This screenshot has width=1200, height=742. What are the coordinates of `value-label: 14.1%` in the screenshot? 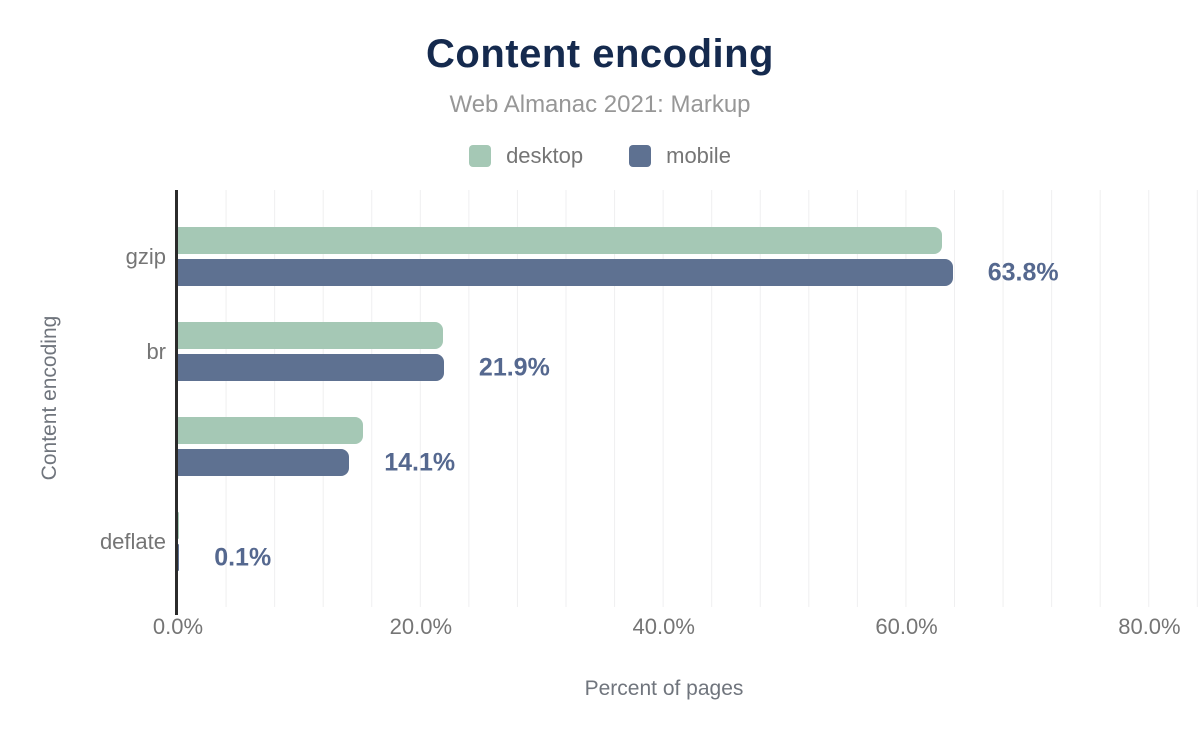 It's located at (420, 462).